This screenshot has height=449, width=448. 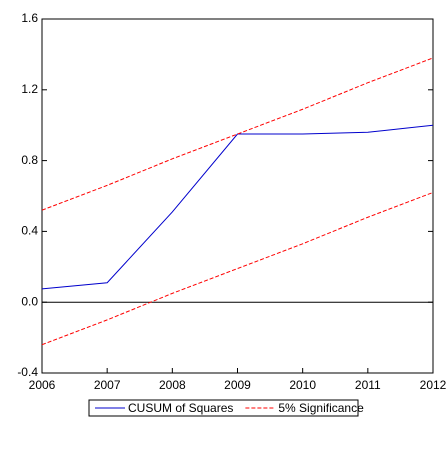 What do you see at coordinates (180, 408) in the screenshot?
I see `legend-label: CUSUM of Squares` at bounding box center [180, 408].